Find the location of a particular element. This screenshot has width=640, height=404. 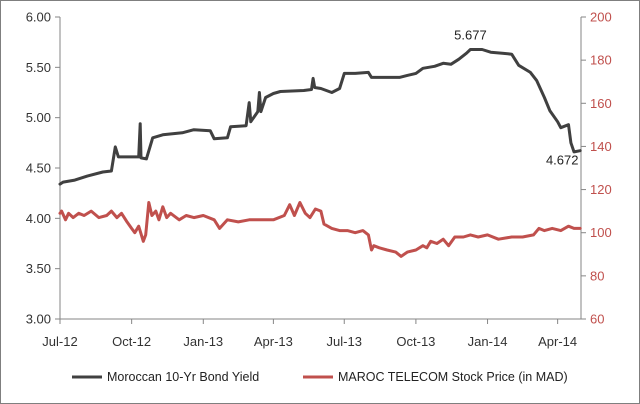

legend-label-bond-yield: Moroccan 10-Yr Bond Yield is located at coordinates (183, 377).